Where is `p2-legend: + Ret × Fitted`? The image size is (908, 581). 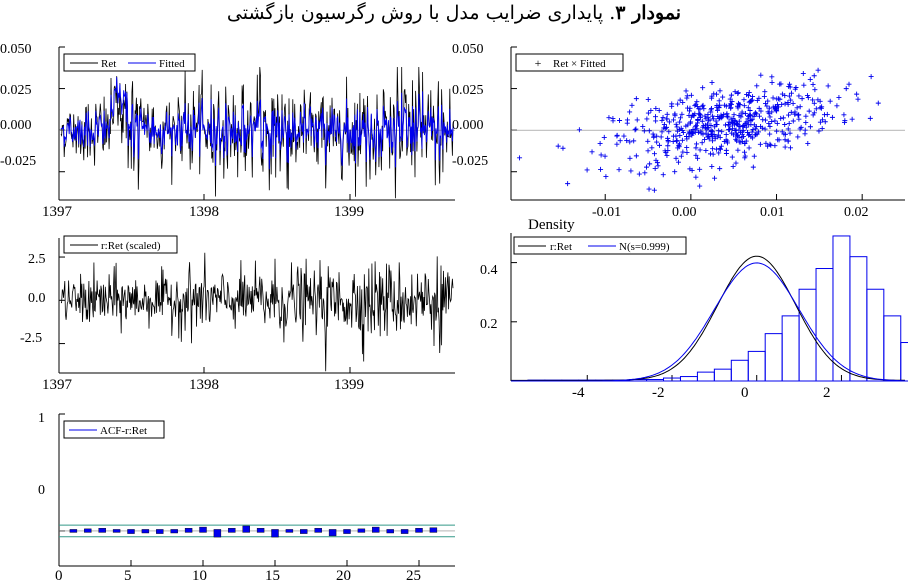 p2-legend: + Ret × Fitted is located at coordinates (569, 62).